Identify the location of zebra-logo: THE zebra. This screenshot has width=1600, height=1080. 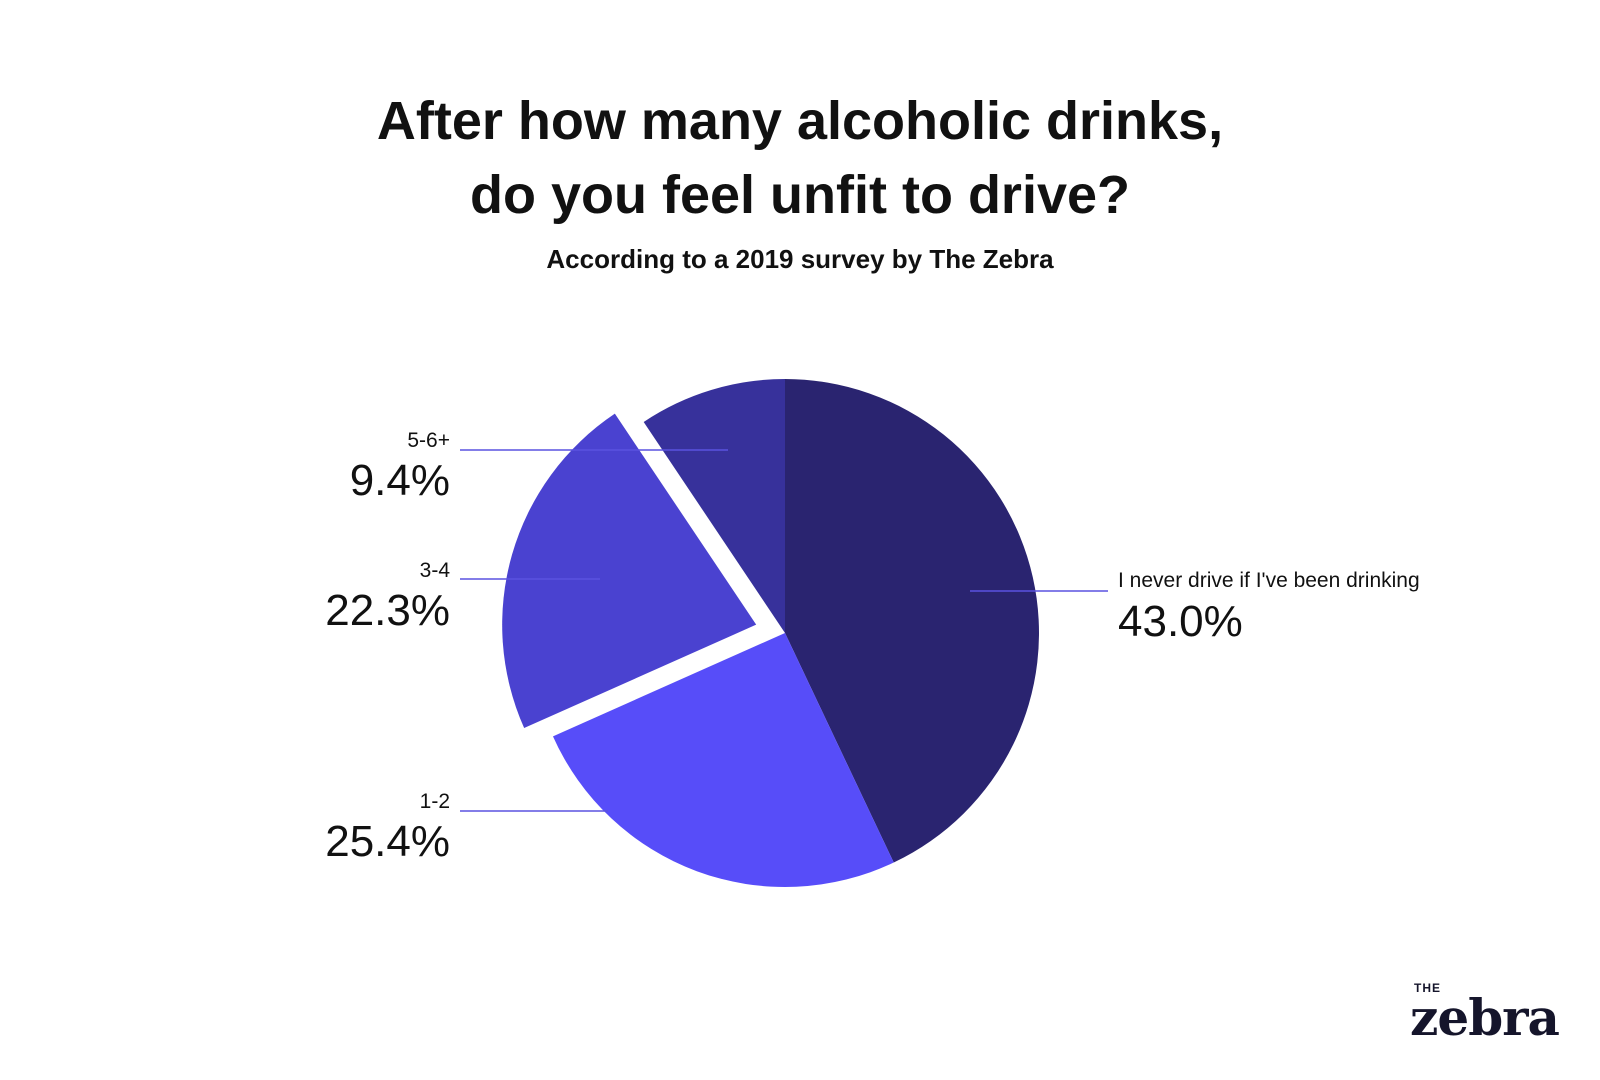
(1485, 1014).